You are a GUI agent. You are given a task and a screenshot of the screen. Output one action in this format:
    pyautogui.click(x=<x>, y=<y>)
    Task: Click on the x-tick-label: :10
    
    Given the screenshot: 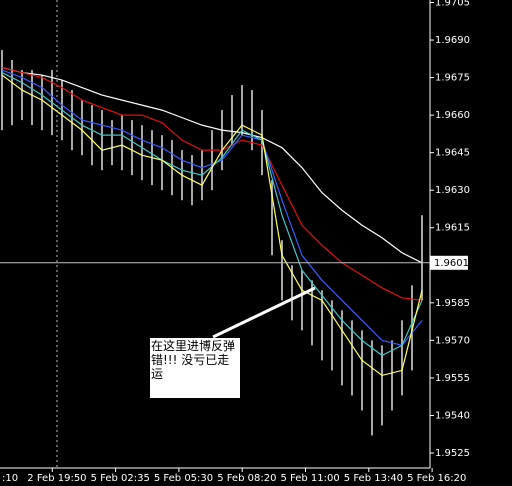 What is the action you would take?
    pyautogui.click(x=10, y=478)
    